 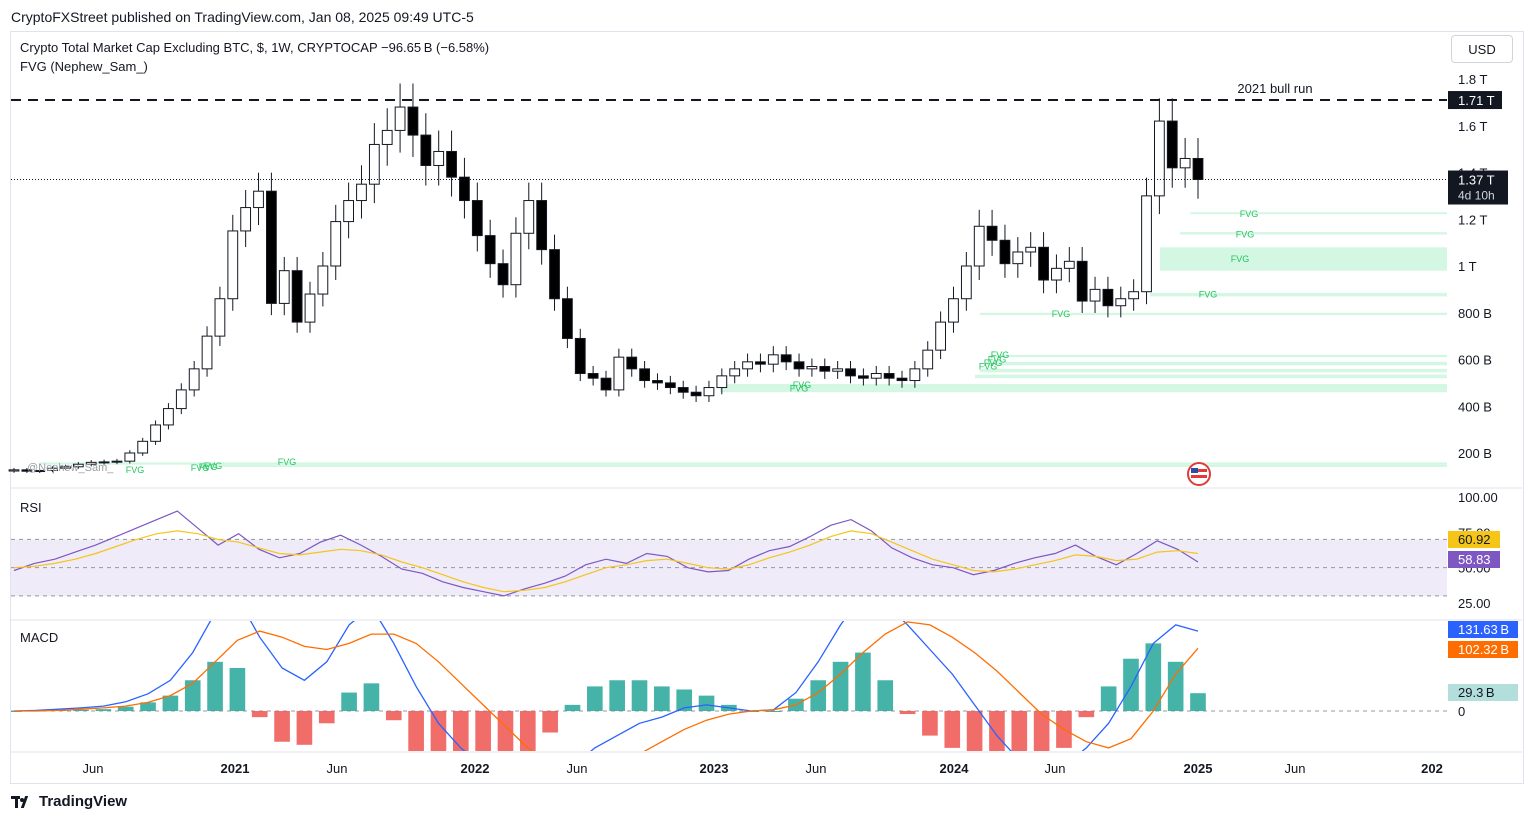 I want to click on rsi-pane-title: RSI, so click(x=31, y=507).